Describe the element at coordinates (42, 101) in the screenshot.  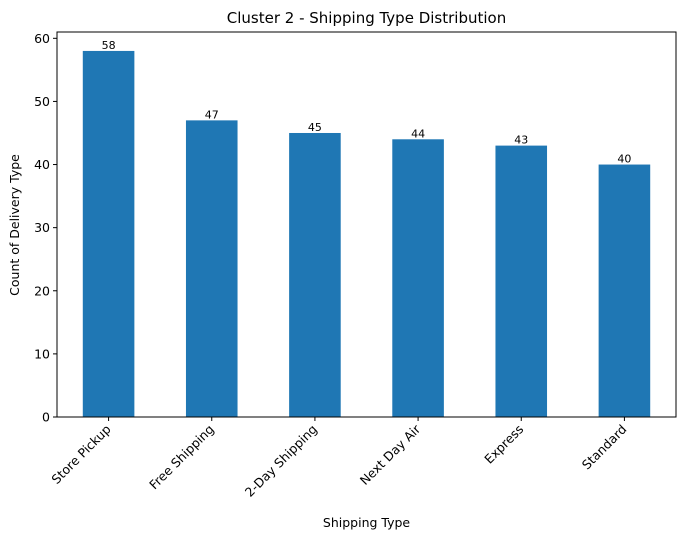
I see `y-tick-label: 50` at that location.